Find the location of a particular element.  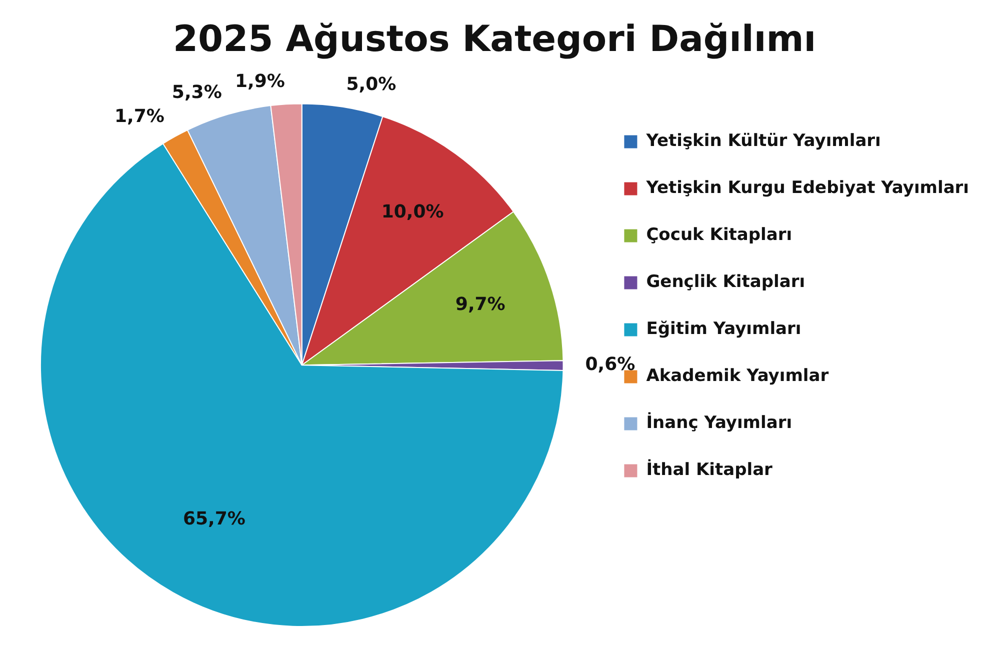

legend-label: Eğitim Yayımları is located at coordinates (724, 329).